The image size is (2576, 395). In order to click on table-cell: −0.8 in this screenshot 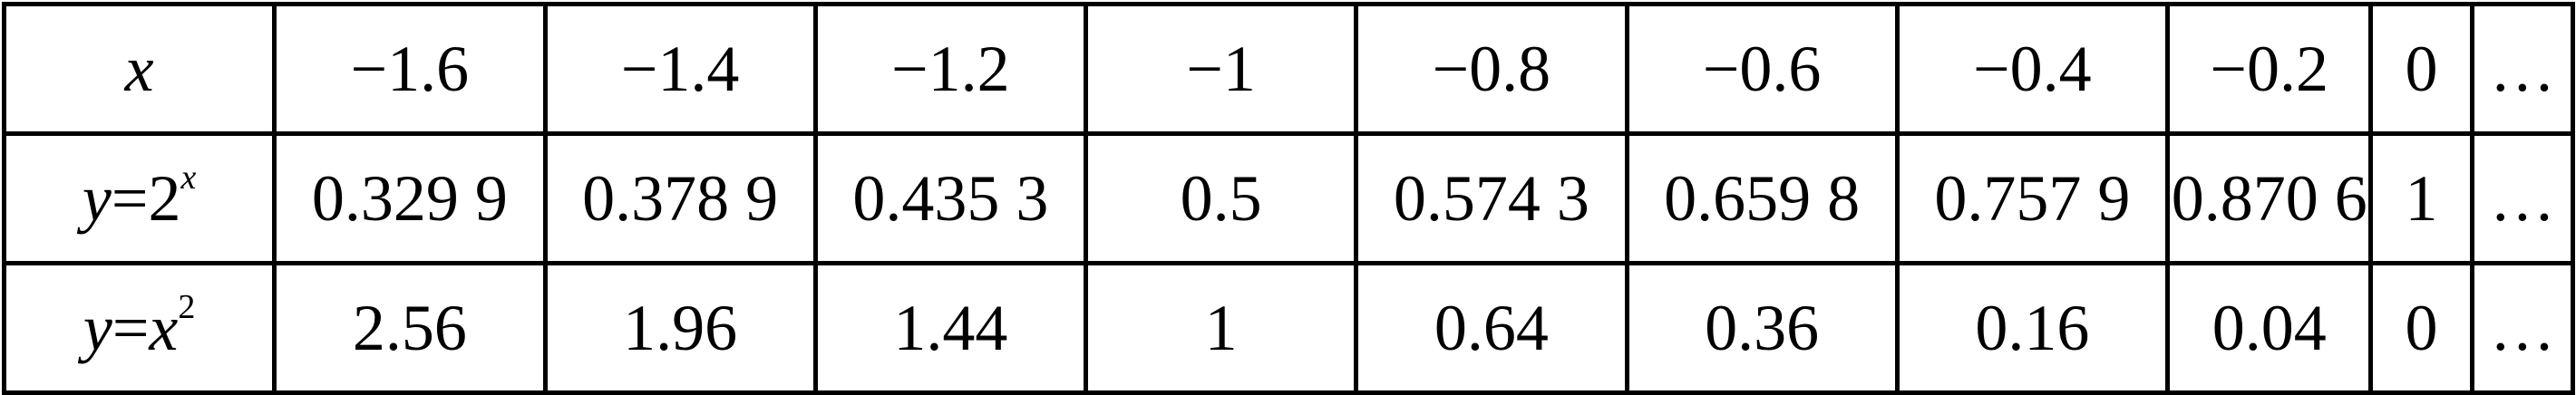, I will do `click(1491, 69)`.